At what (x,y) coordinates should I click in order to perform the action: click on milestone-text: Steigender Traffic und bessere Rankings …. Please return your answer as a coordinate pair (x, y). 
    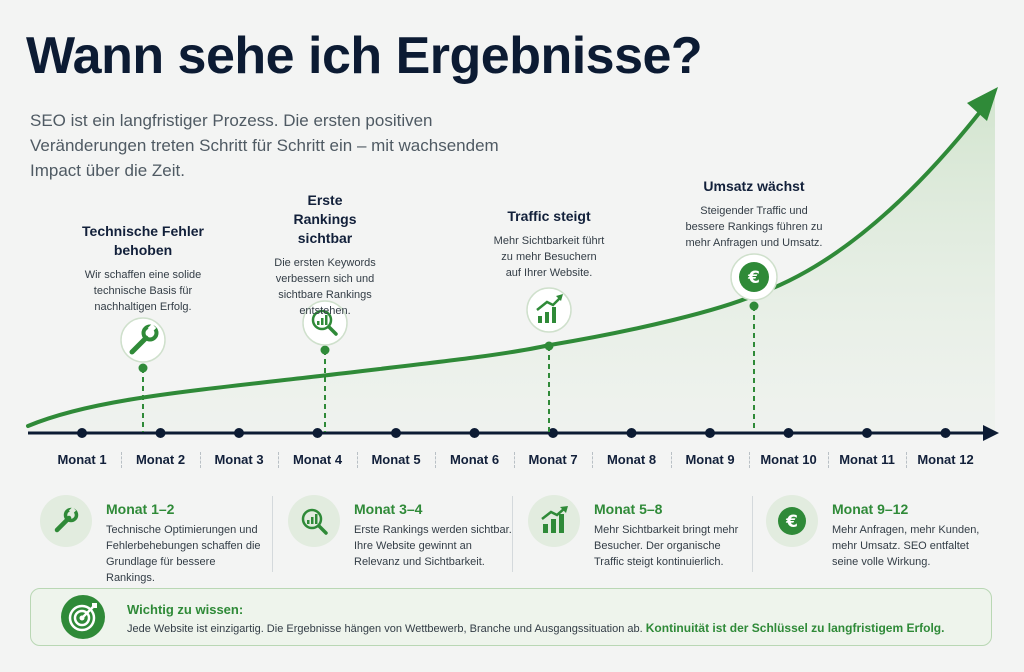
    Looking at the image, I should click on (754, 227).